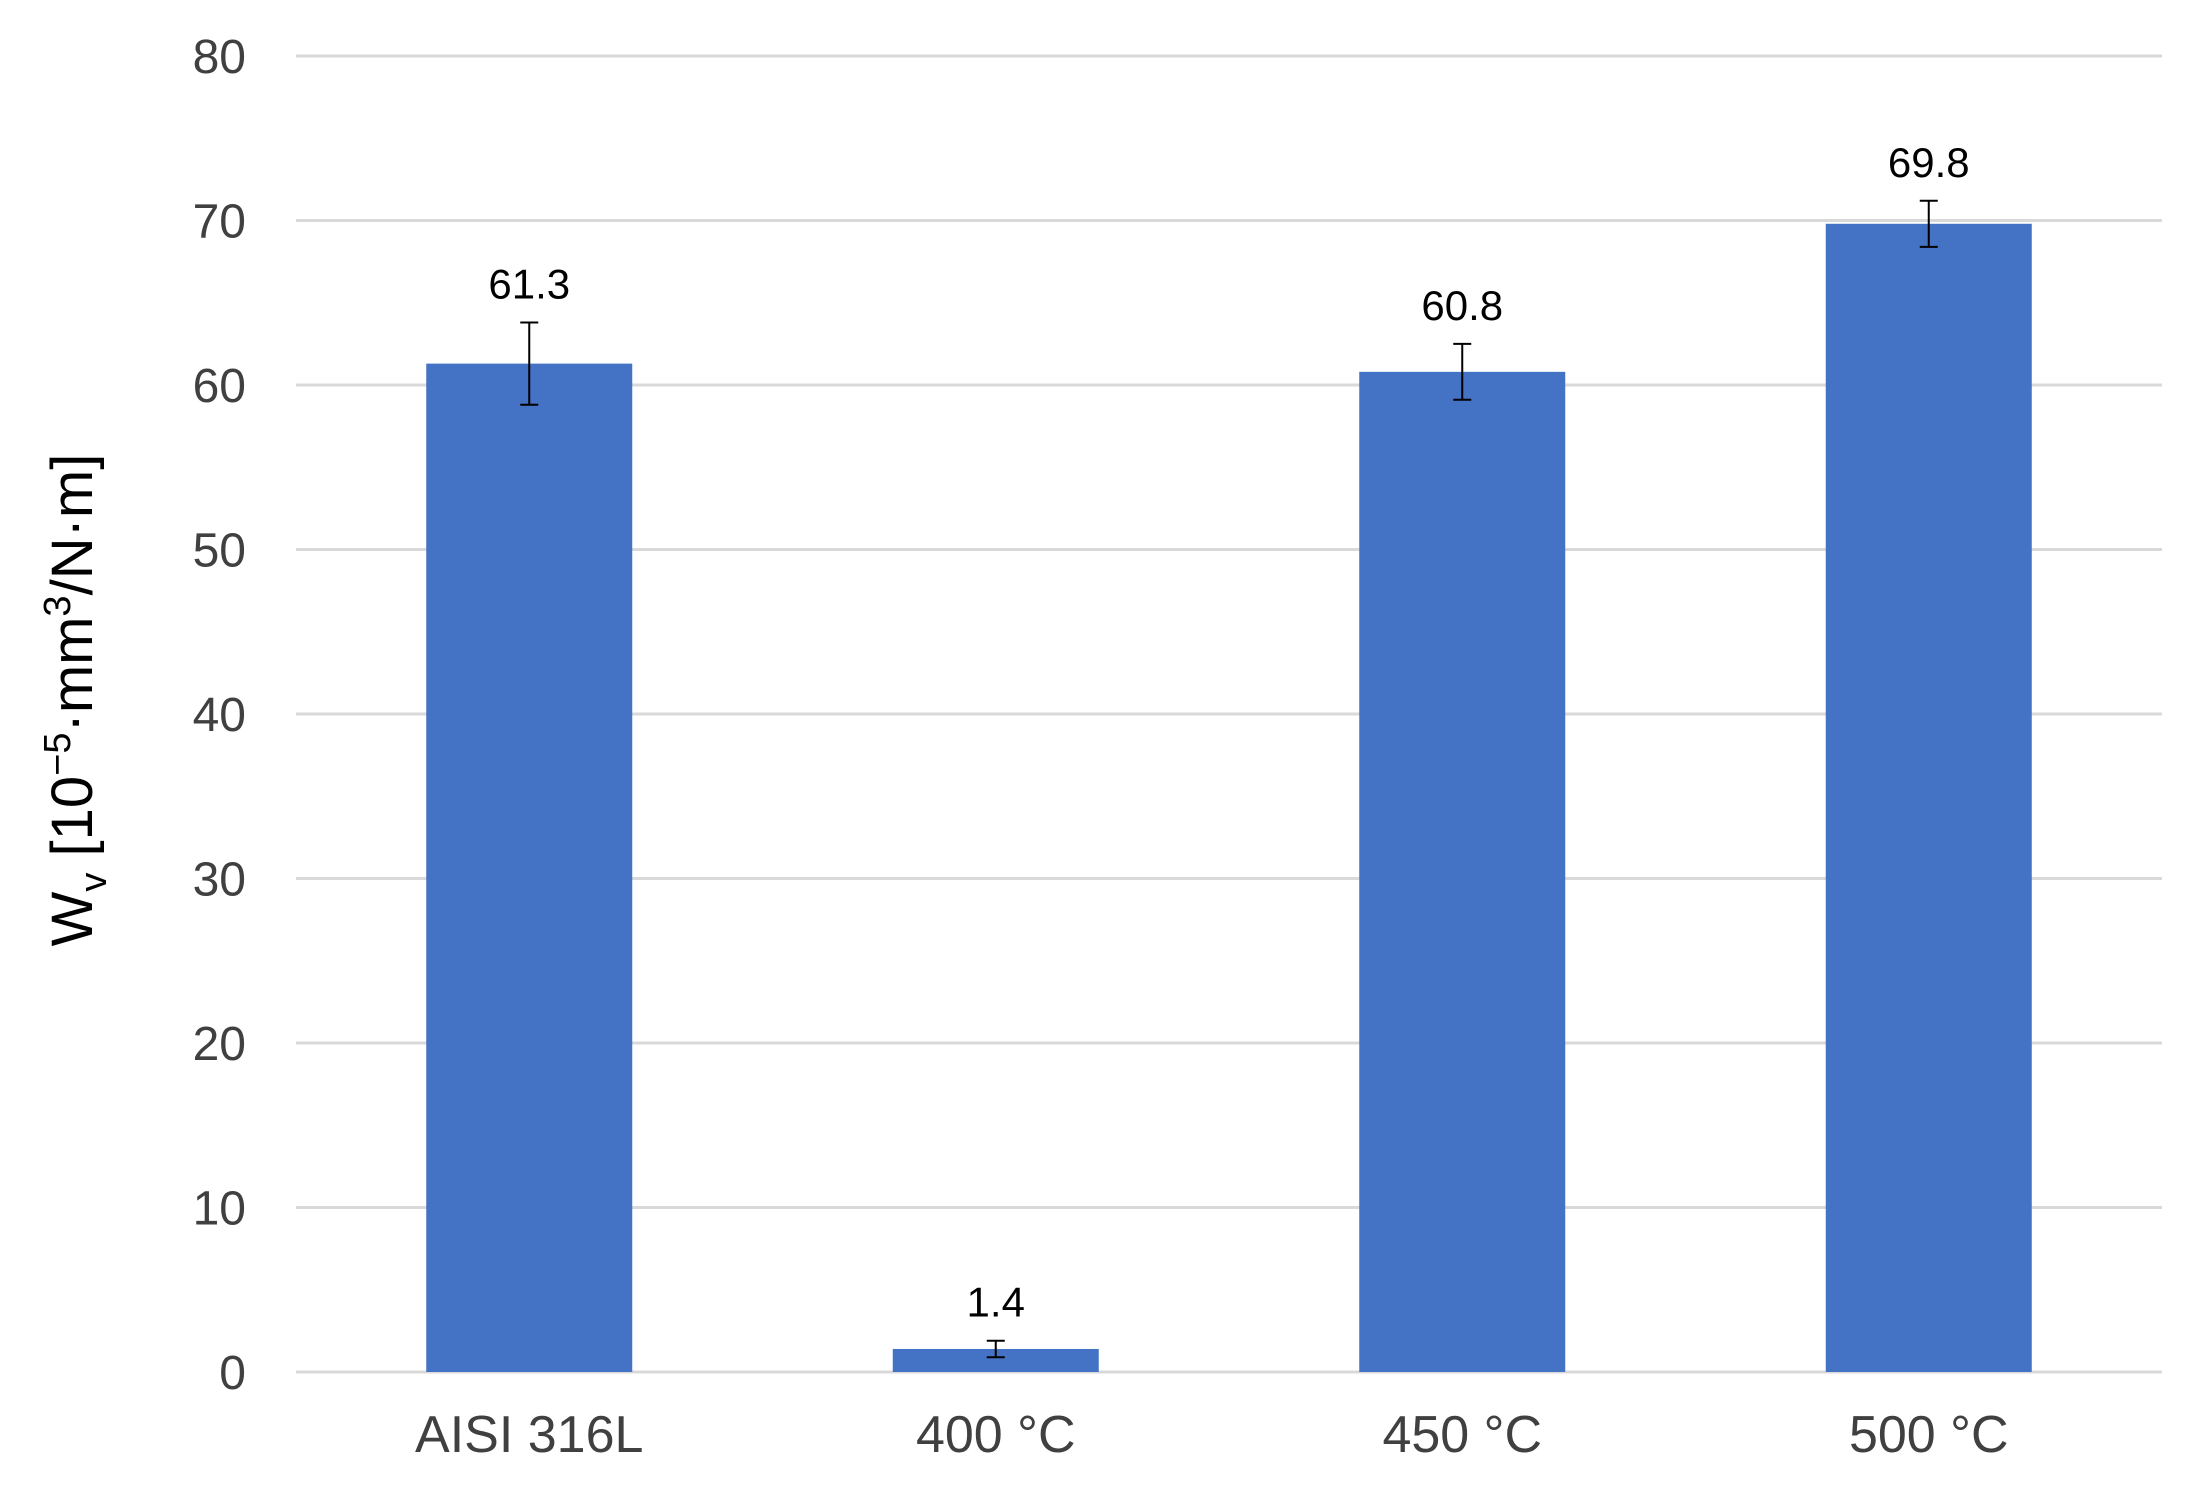 Image resolution: width=2196 pixels, height=1498 pixels. I want to click on x-category-label: 500 °C, so click(1929, 1435).